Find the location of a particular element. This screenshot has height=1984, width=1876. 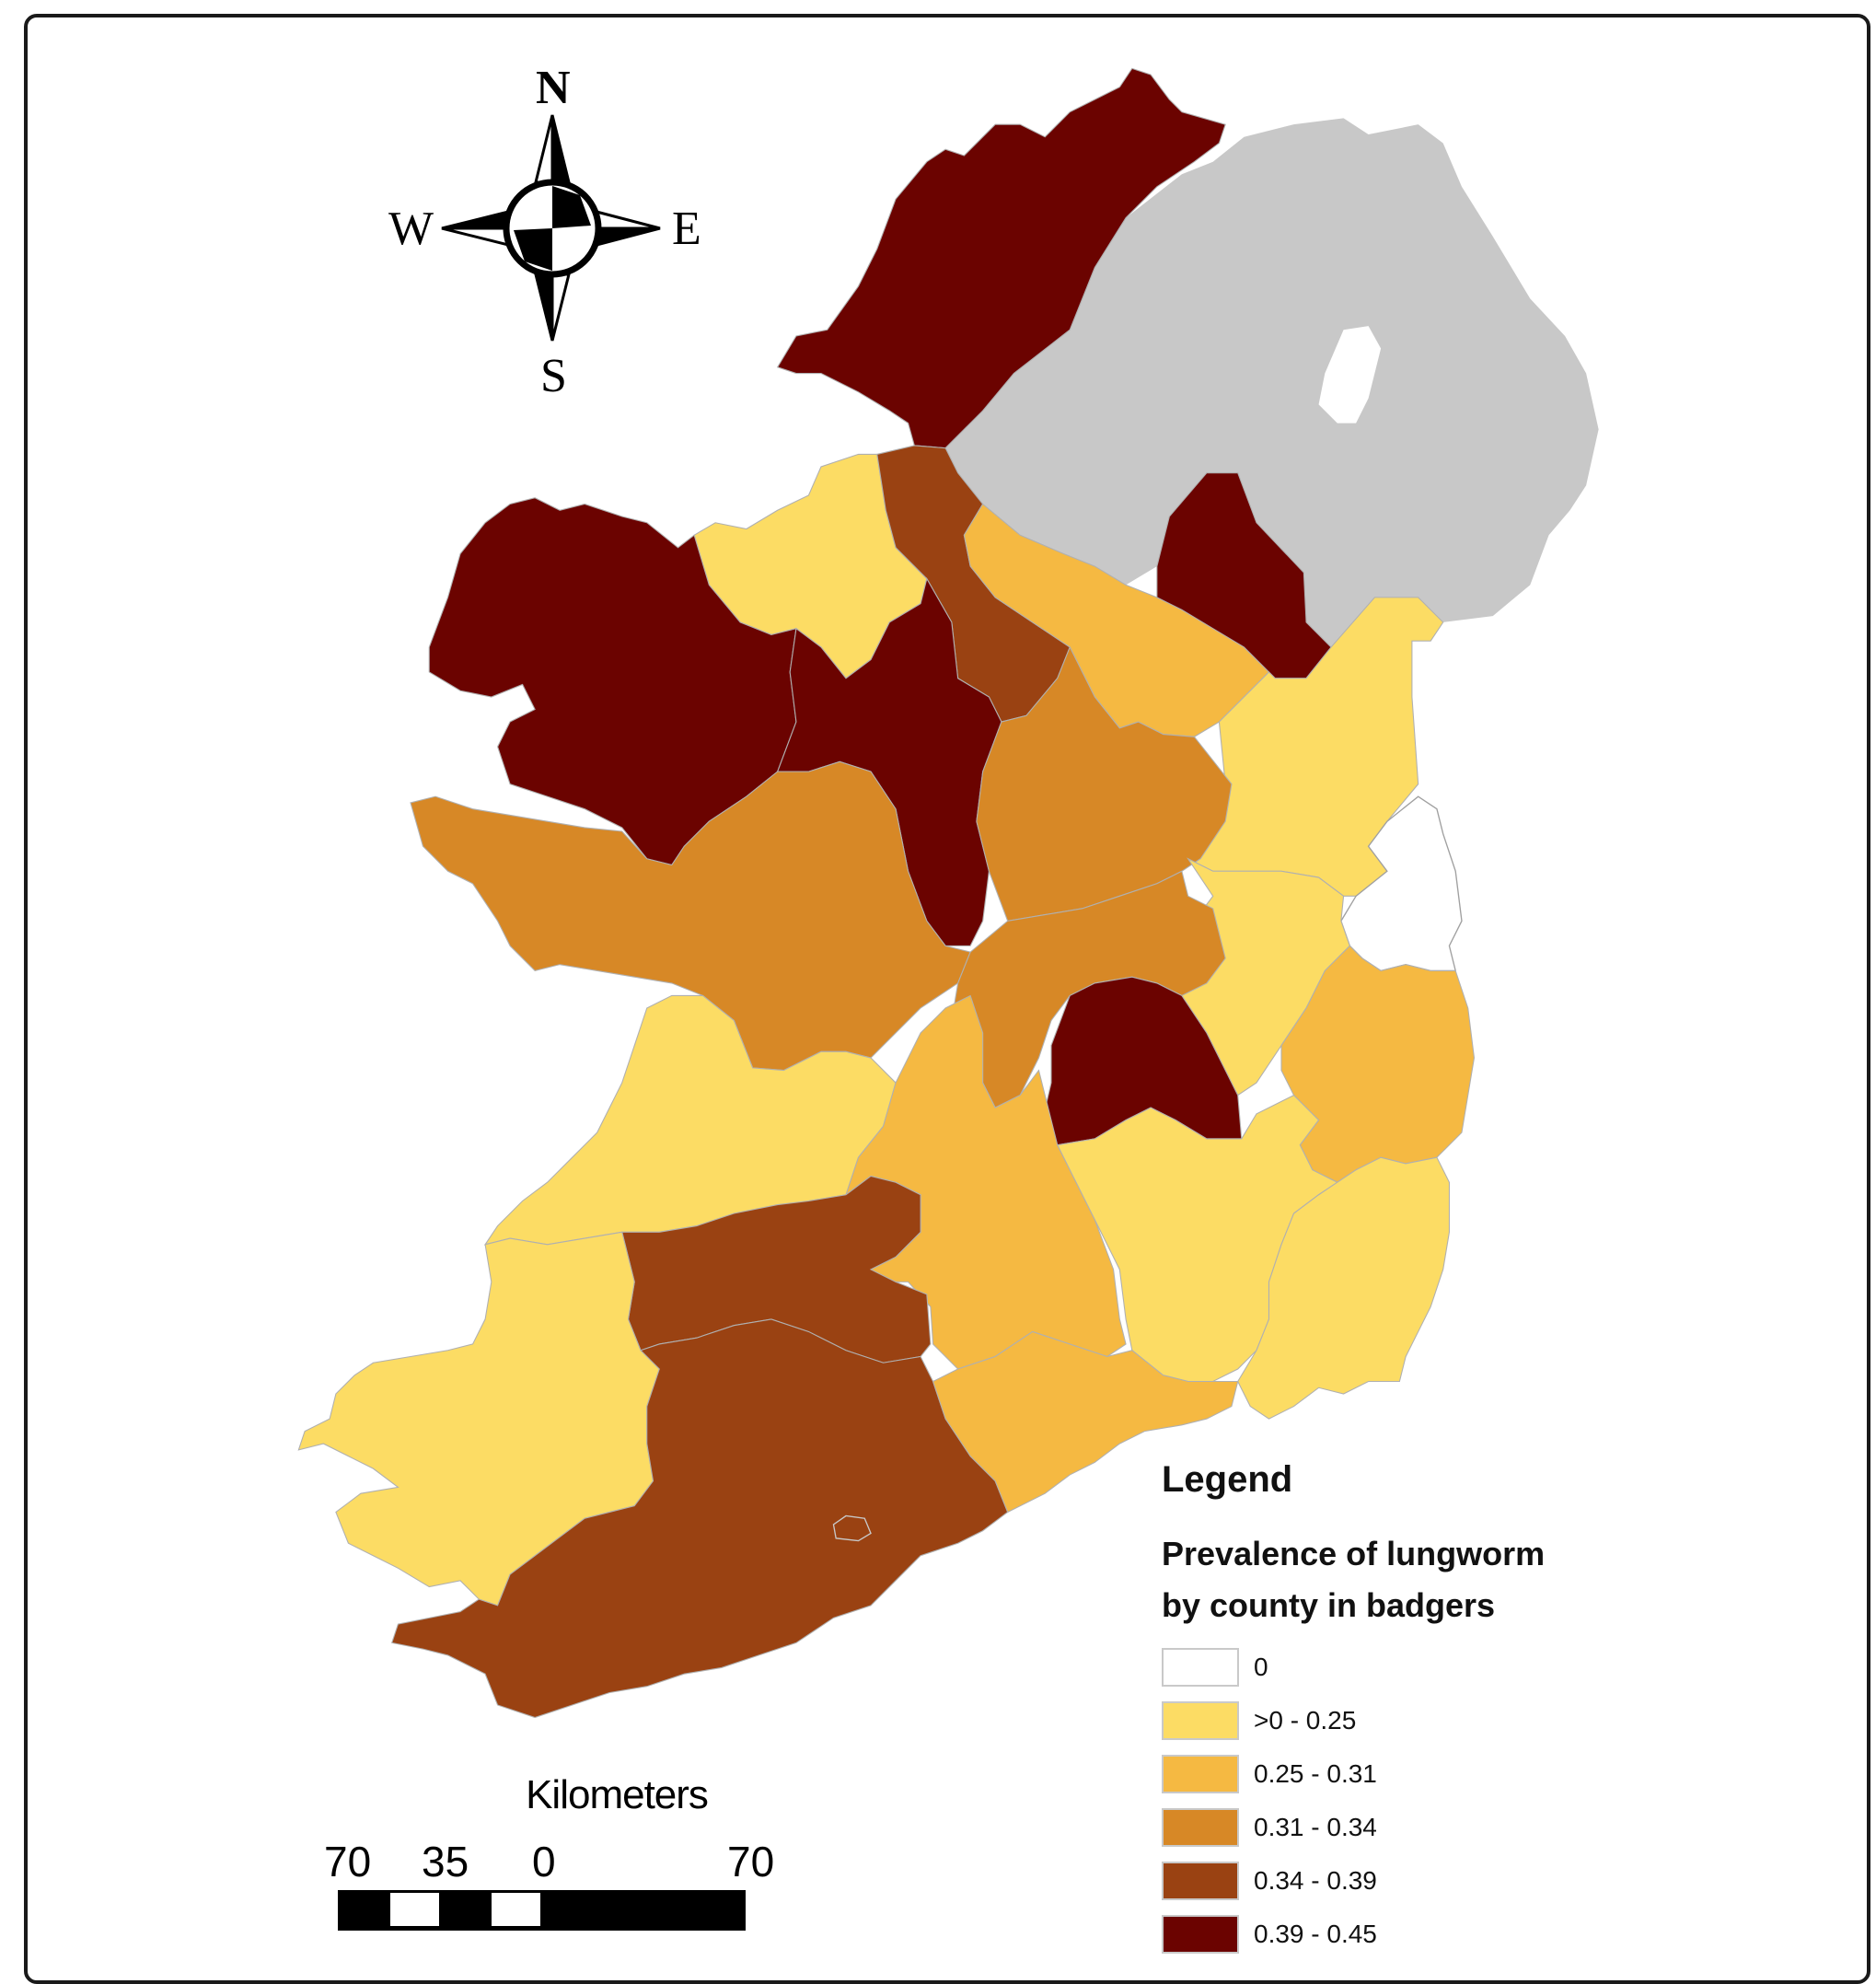

county-cork is located at coordinates (700, 1518).